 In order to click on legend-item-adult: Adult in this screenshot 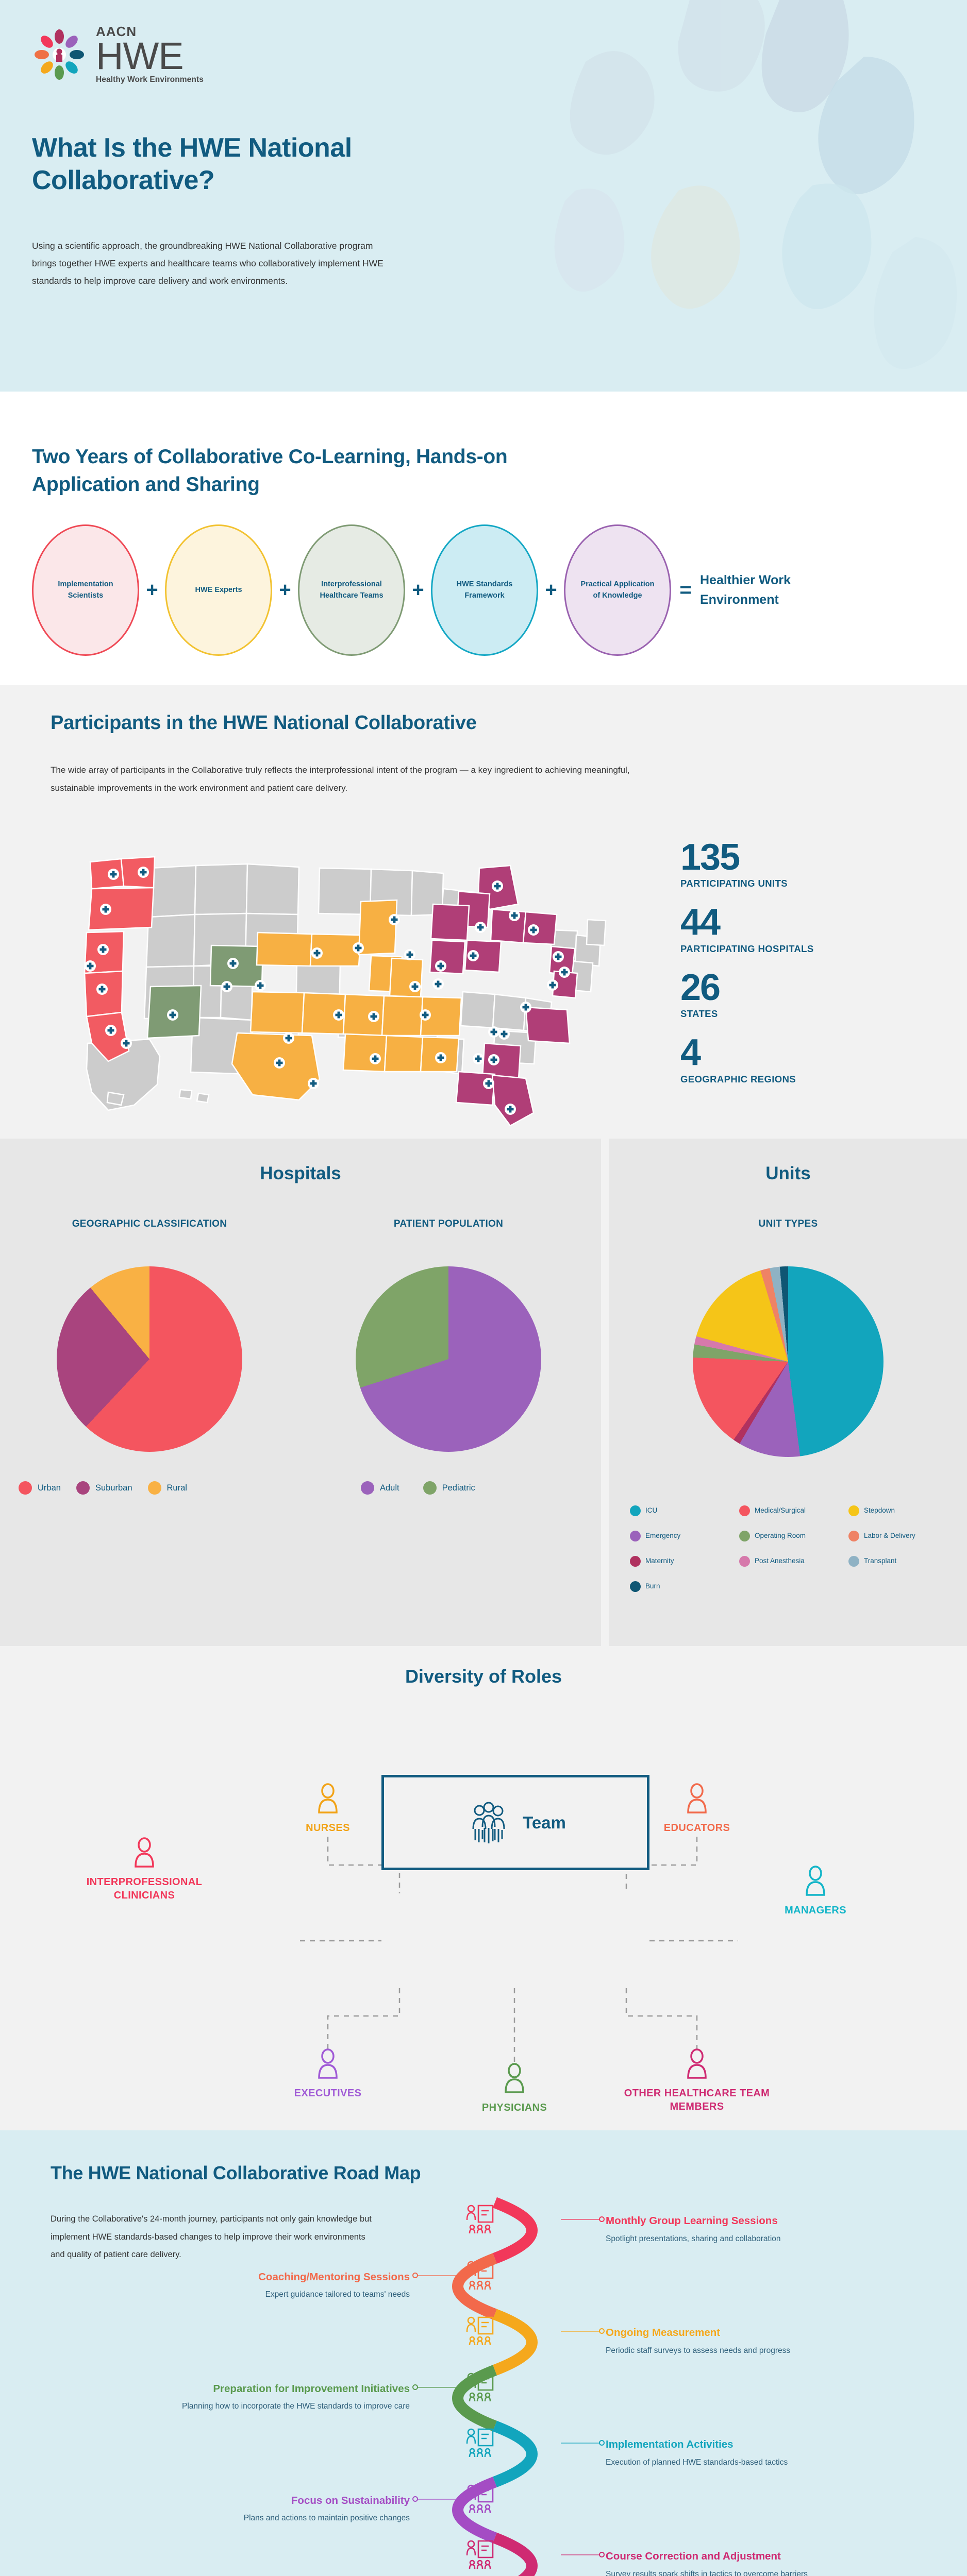, I will do `click(380, 1488)`.